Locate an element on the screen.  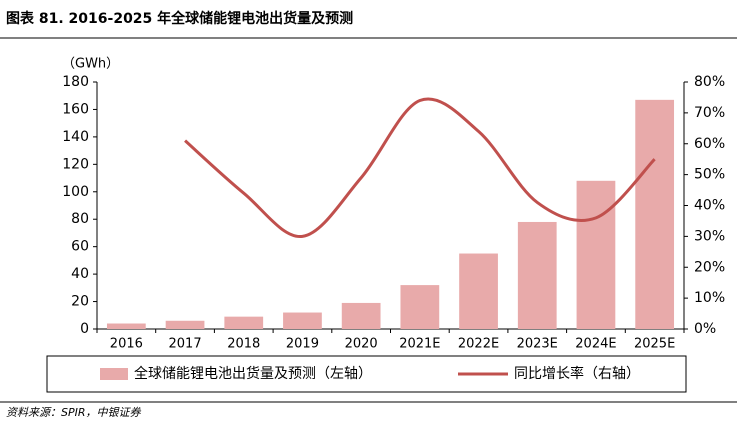
y2-tick-label: 20% is located at coordinates (709, 267).